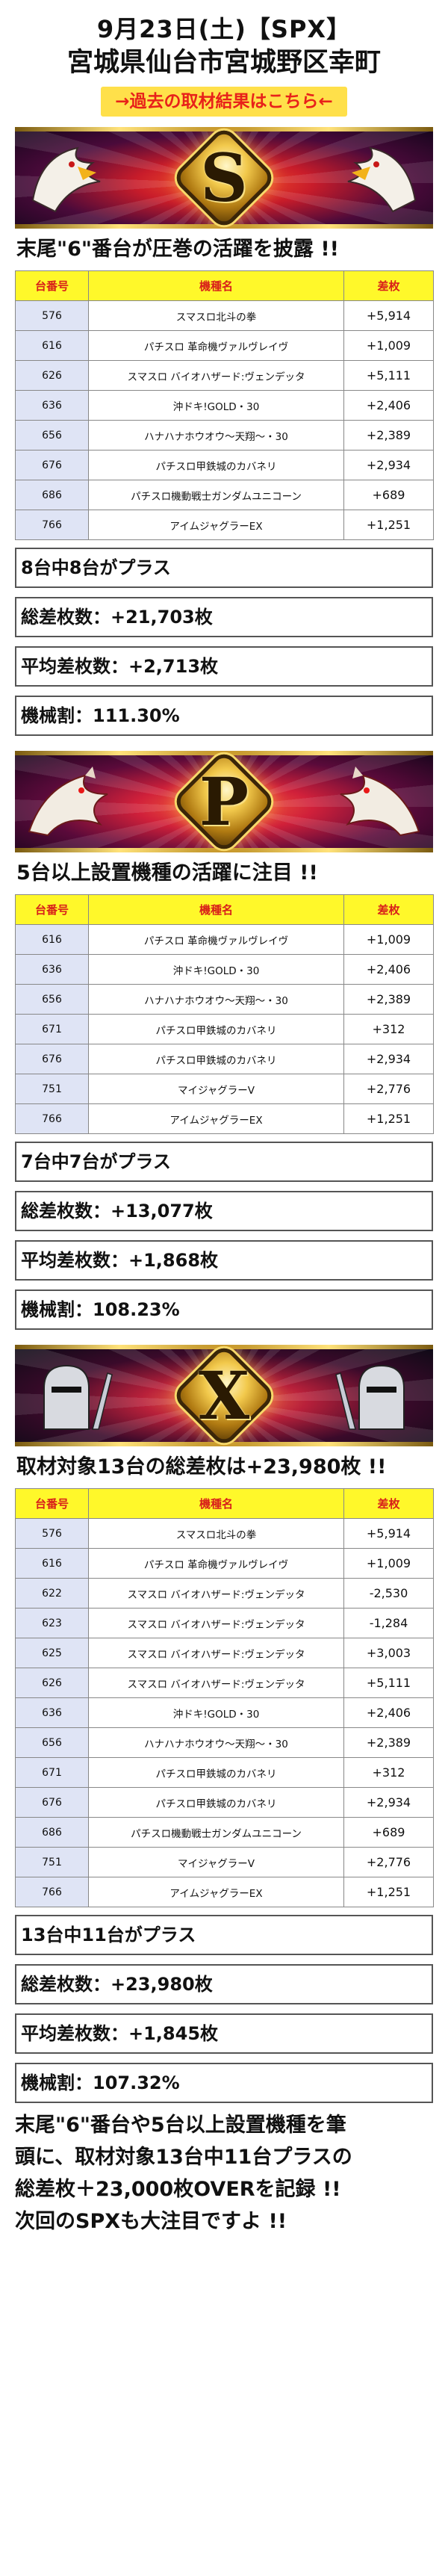 Image resolution: width=448 pixels, height=2576 pixels. I want to click on machine-number: 576, so click(52, 315).